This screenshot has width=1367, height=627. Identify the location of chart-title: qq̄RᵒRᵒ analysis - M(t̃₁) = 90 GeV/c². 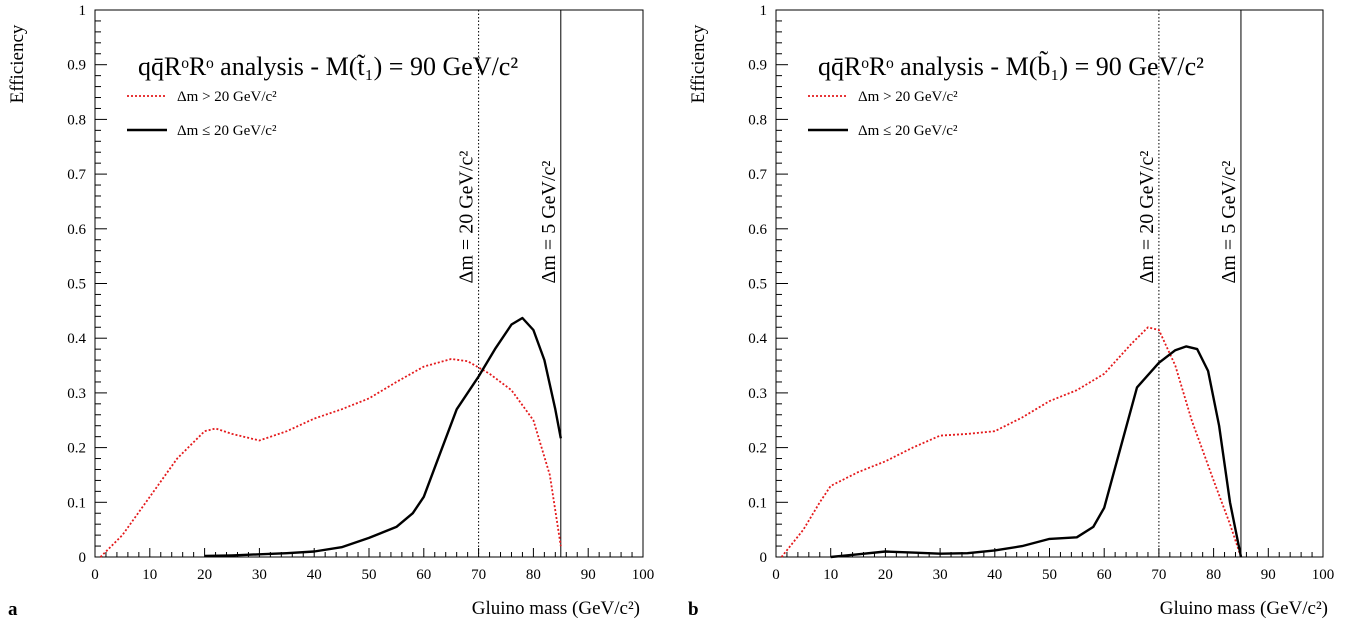
(328, 66).